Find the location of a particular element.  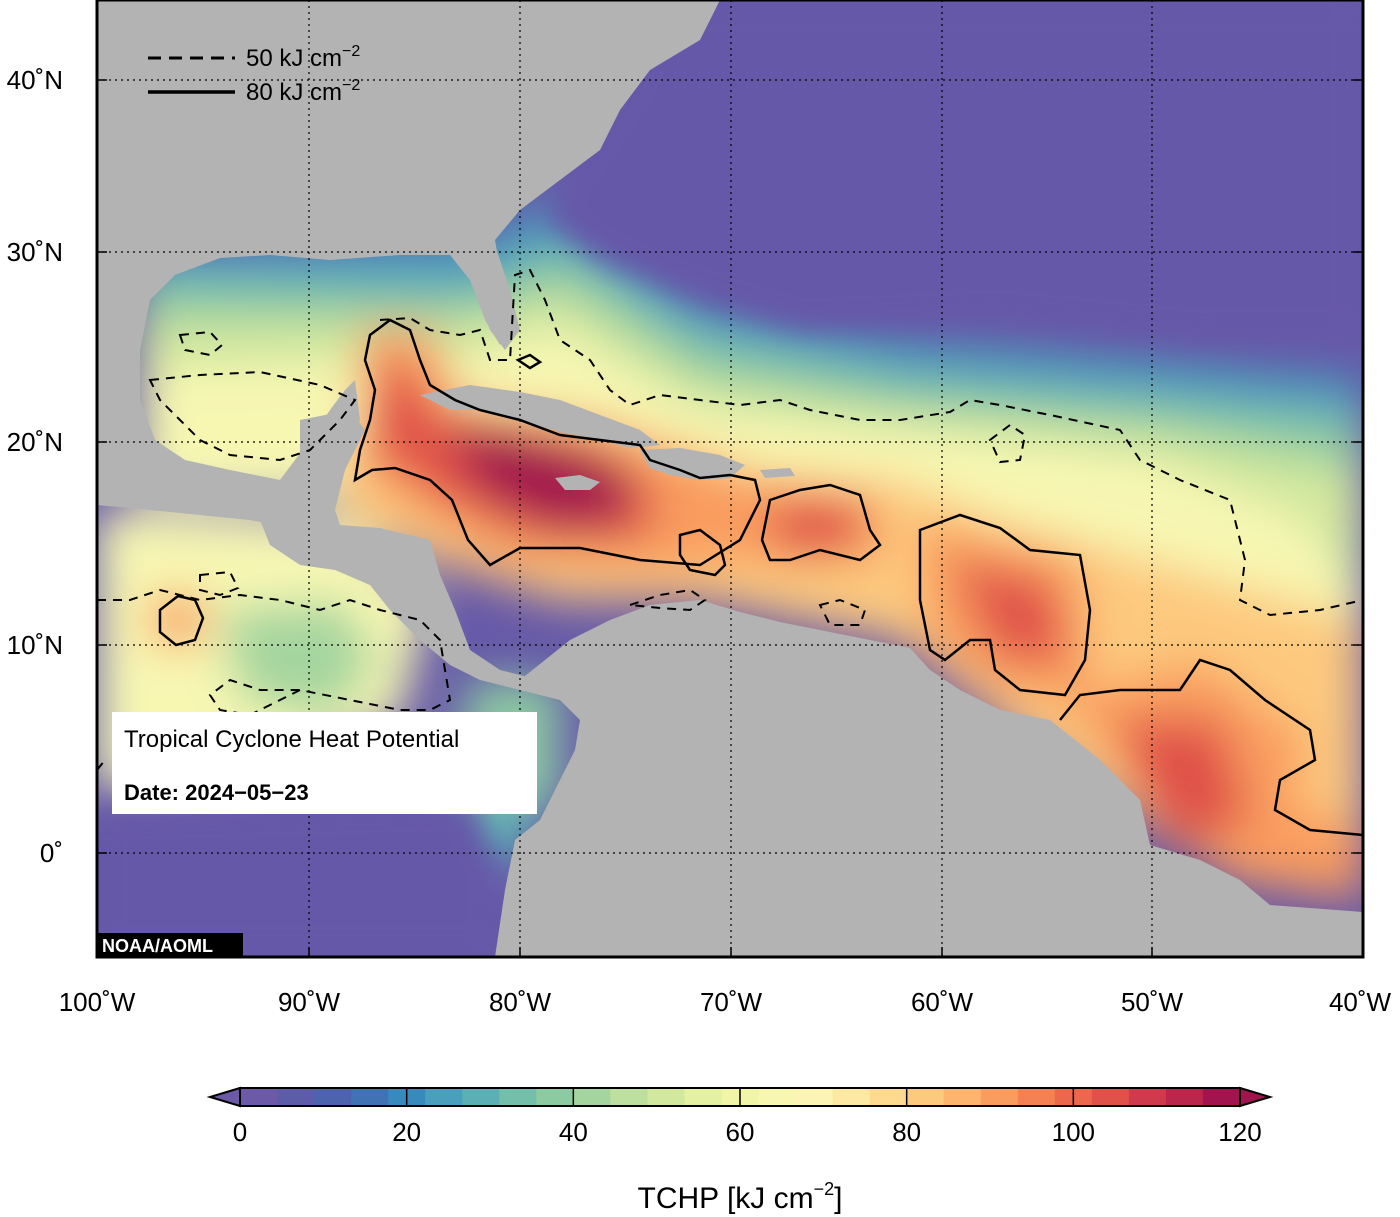

svg-text: 80 kJ cm−2 is located at coordinates (303, 91).